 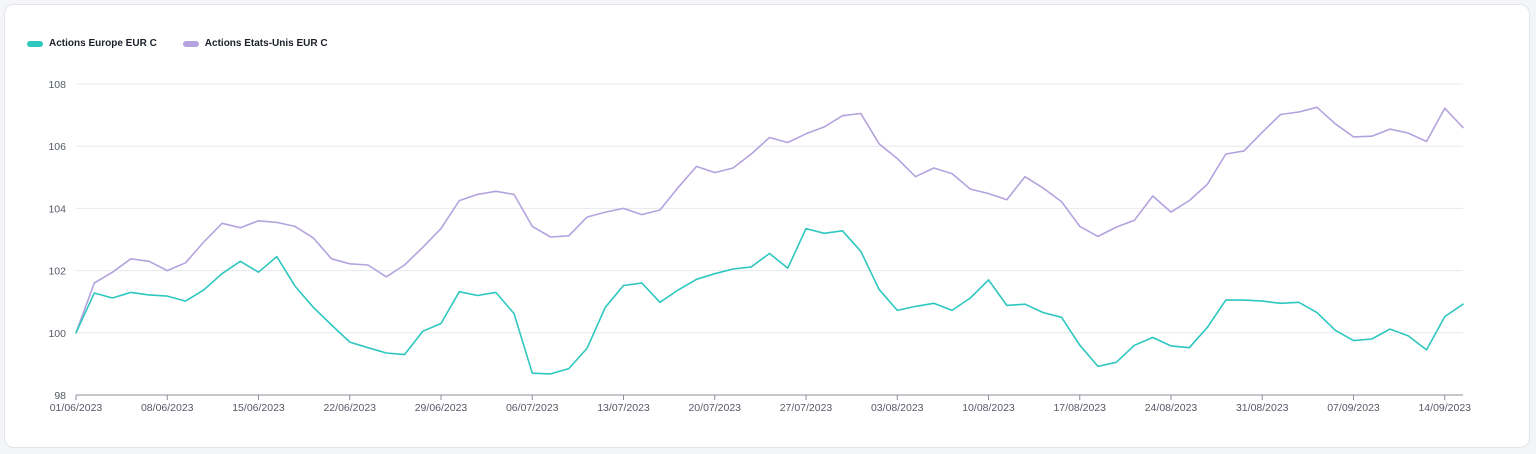 I want to click on x-tick-label: 10/08/2023, so click(x=988, y=408).